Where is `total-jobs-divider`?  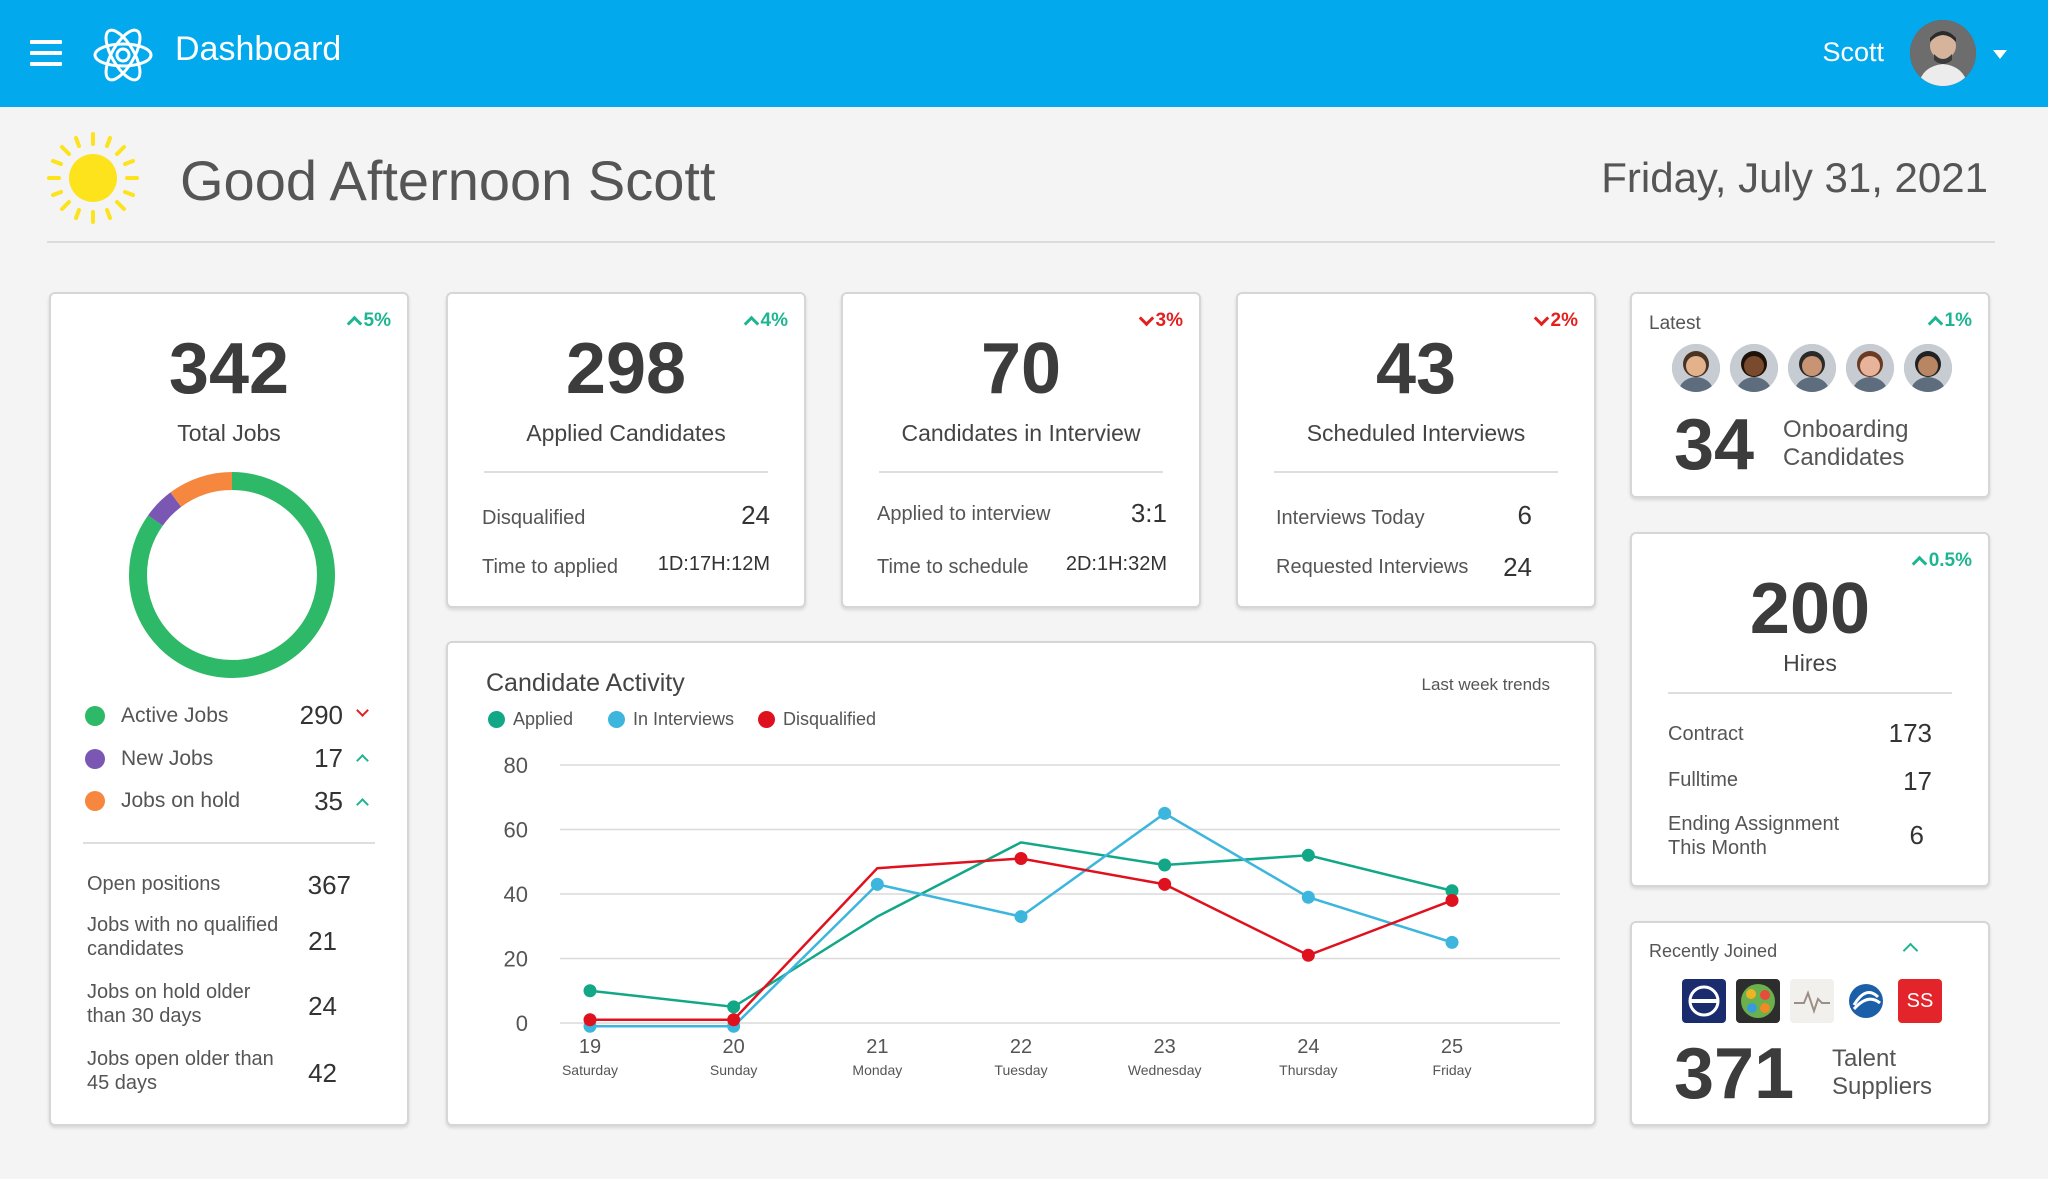
total-jobs-divider is located at coordinates (229, 843).